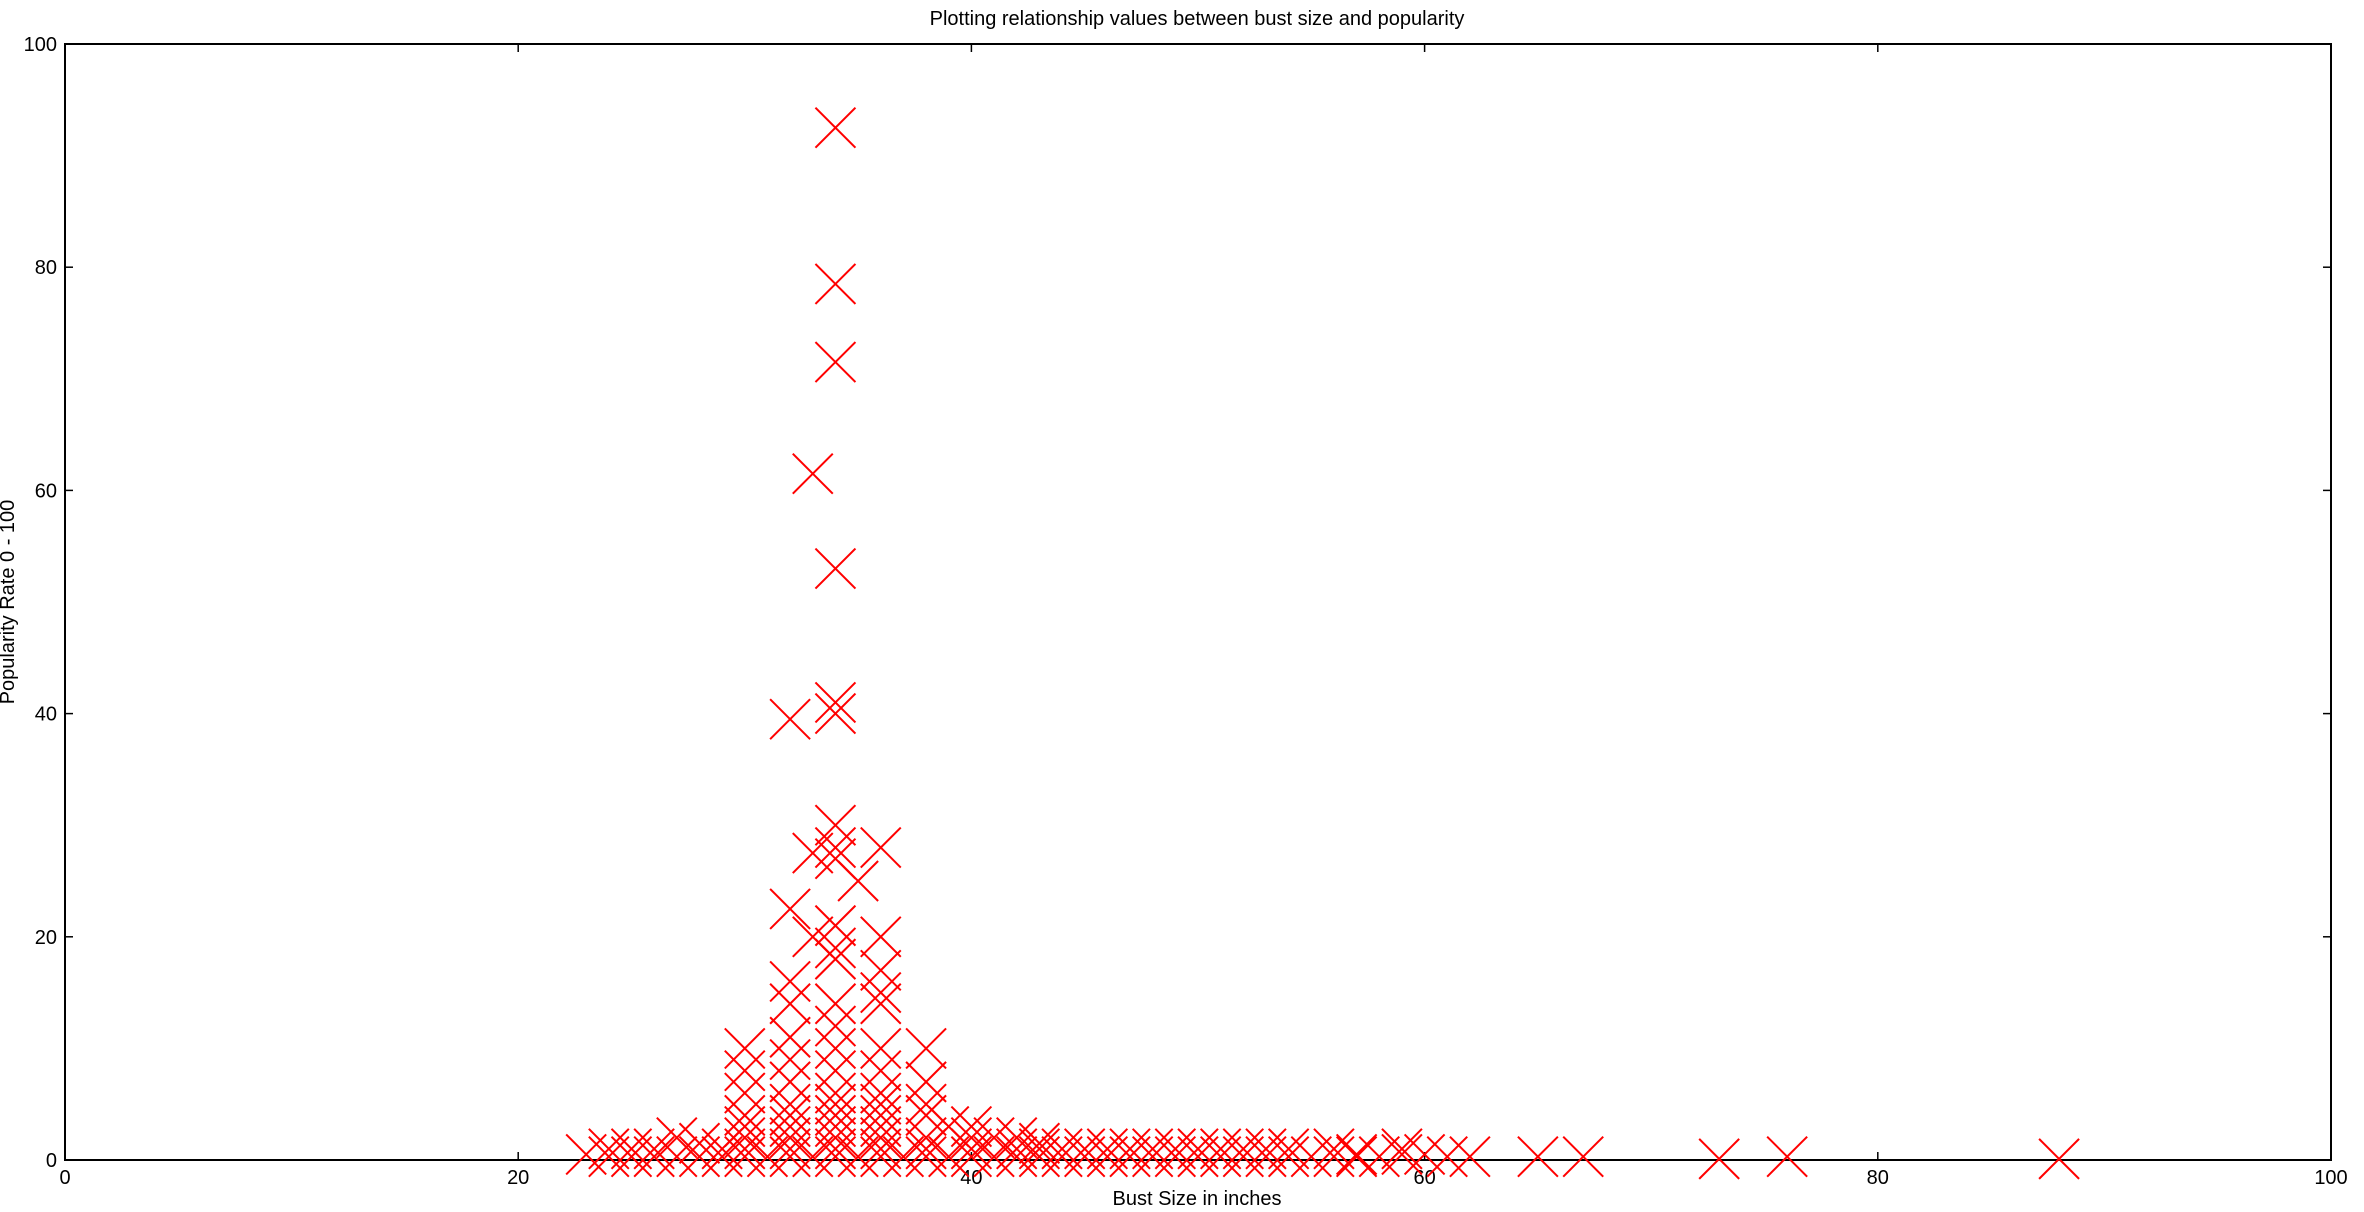 This screenshot has height=1212, width=2364. What do you see at coordinates (1878, 1178) in the screenshot?
I see `x-tick-label: 80` at bounding box center [1878, 1178].